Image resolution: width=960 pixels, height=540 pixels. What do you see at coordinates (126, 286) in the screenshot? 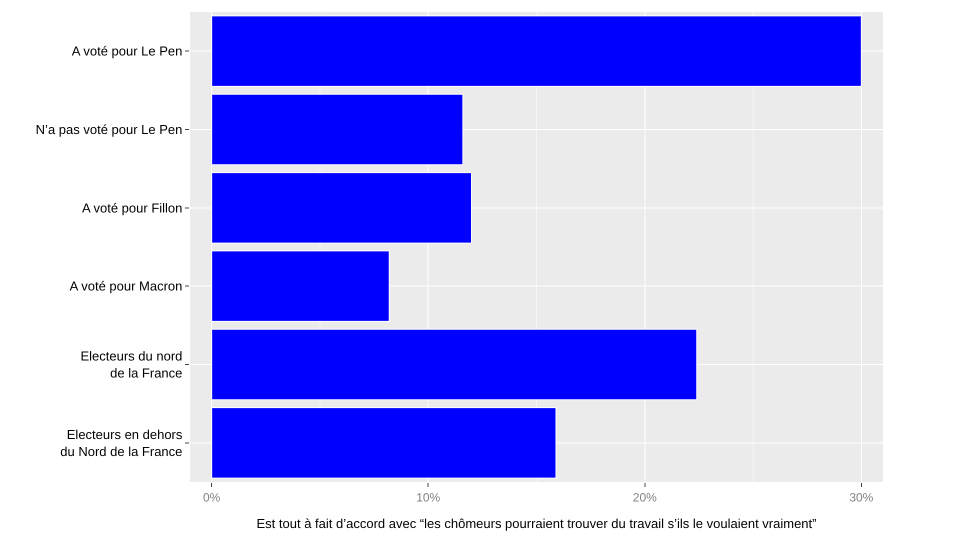
I see `y-tick-label: A voté pour Macron` at bounding box center [126, 286].